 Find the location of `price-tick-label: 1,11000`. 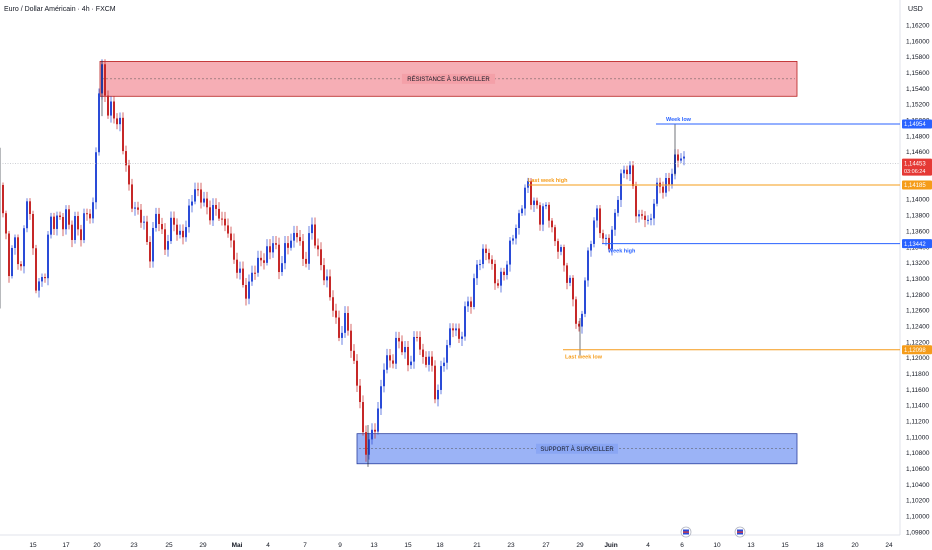

price-tick-label: 1,11000 is located at coordinates (917, 437).